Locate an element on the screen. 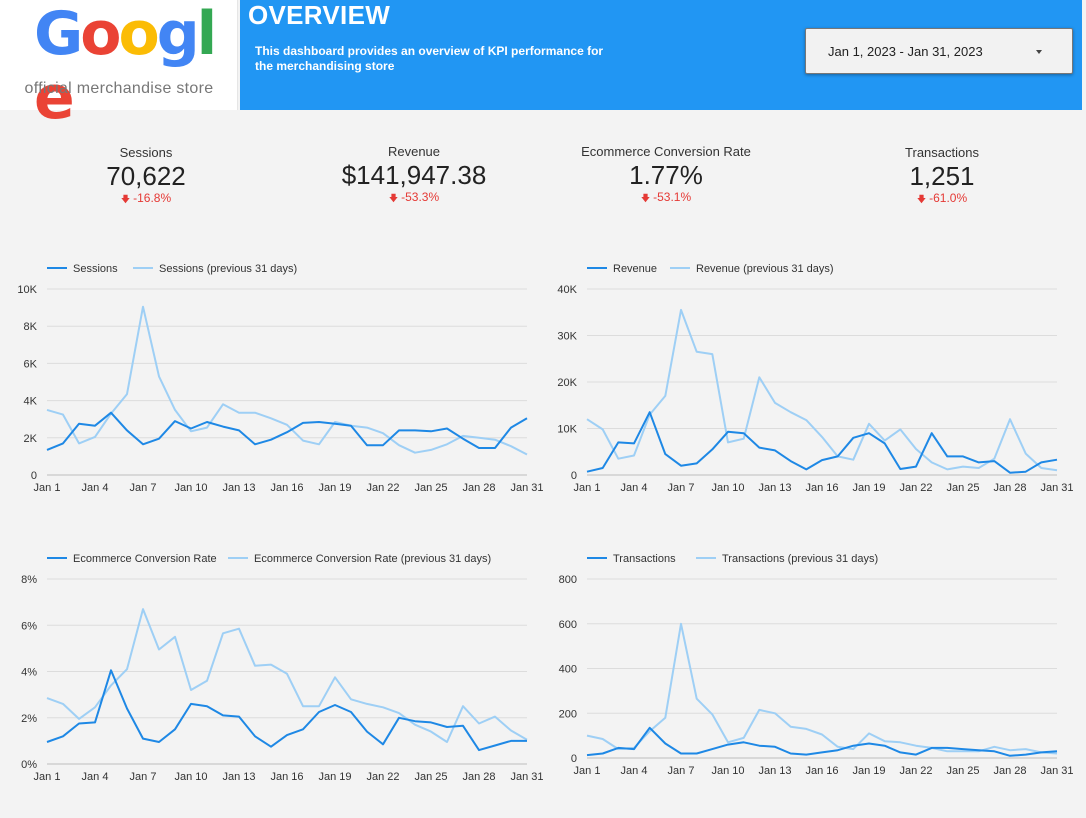  kpi-transactions: Transactions 1,251 🡇 -61.0% is located at coordinates (942, 176).